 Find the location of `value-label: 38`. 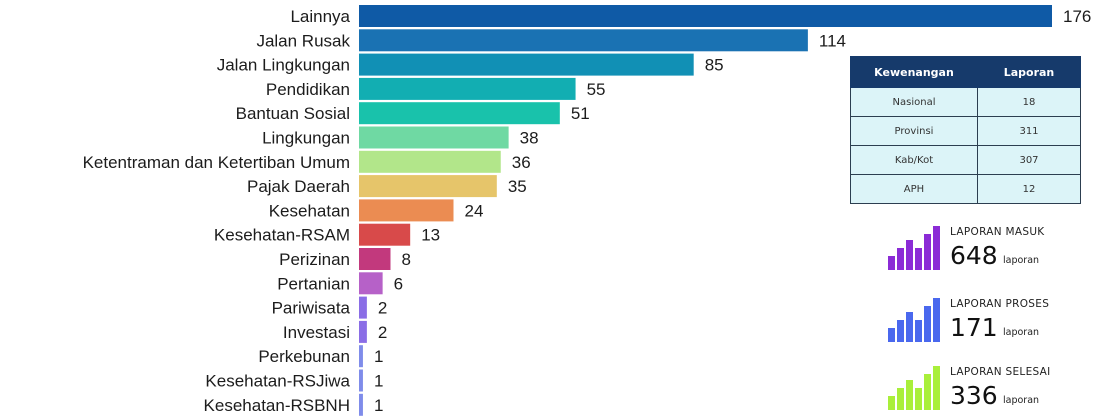

value-label: 38 is located at coordinates (529, 138).